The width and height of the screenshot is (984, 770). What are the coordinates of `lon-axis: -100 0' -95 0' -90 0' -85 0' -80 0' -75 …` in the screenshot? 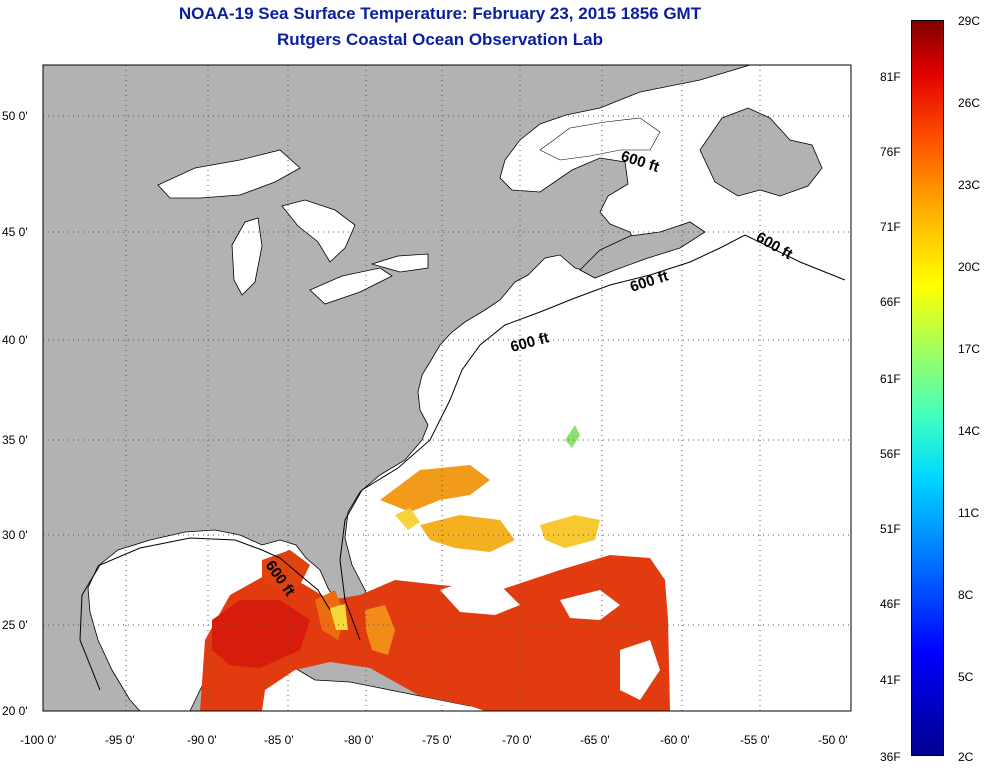 It's located at (434, 740).